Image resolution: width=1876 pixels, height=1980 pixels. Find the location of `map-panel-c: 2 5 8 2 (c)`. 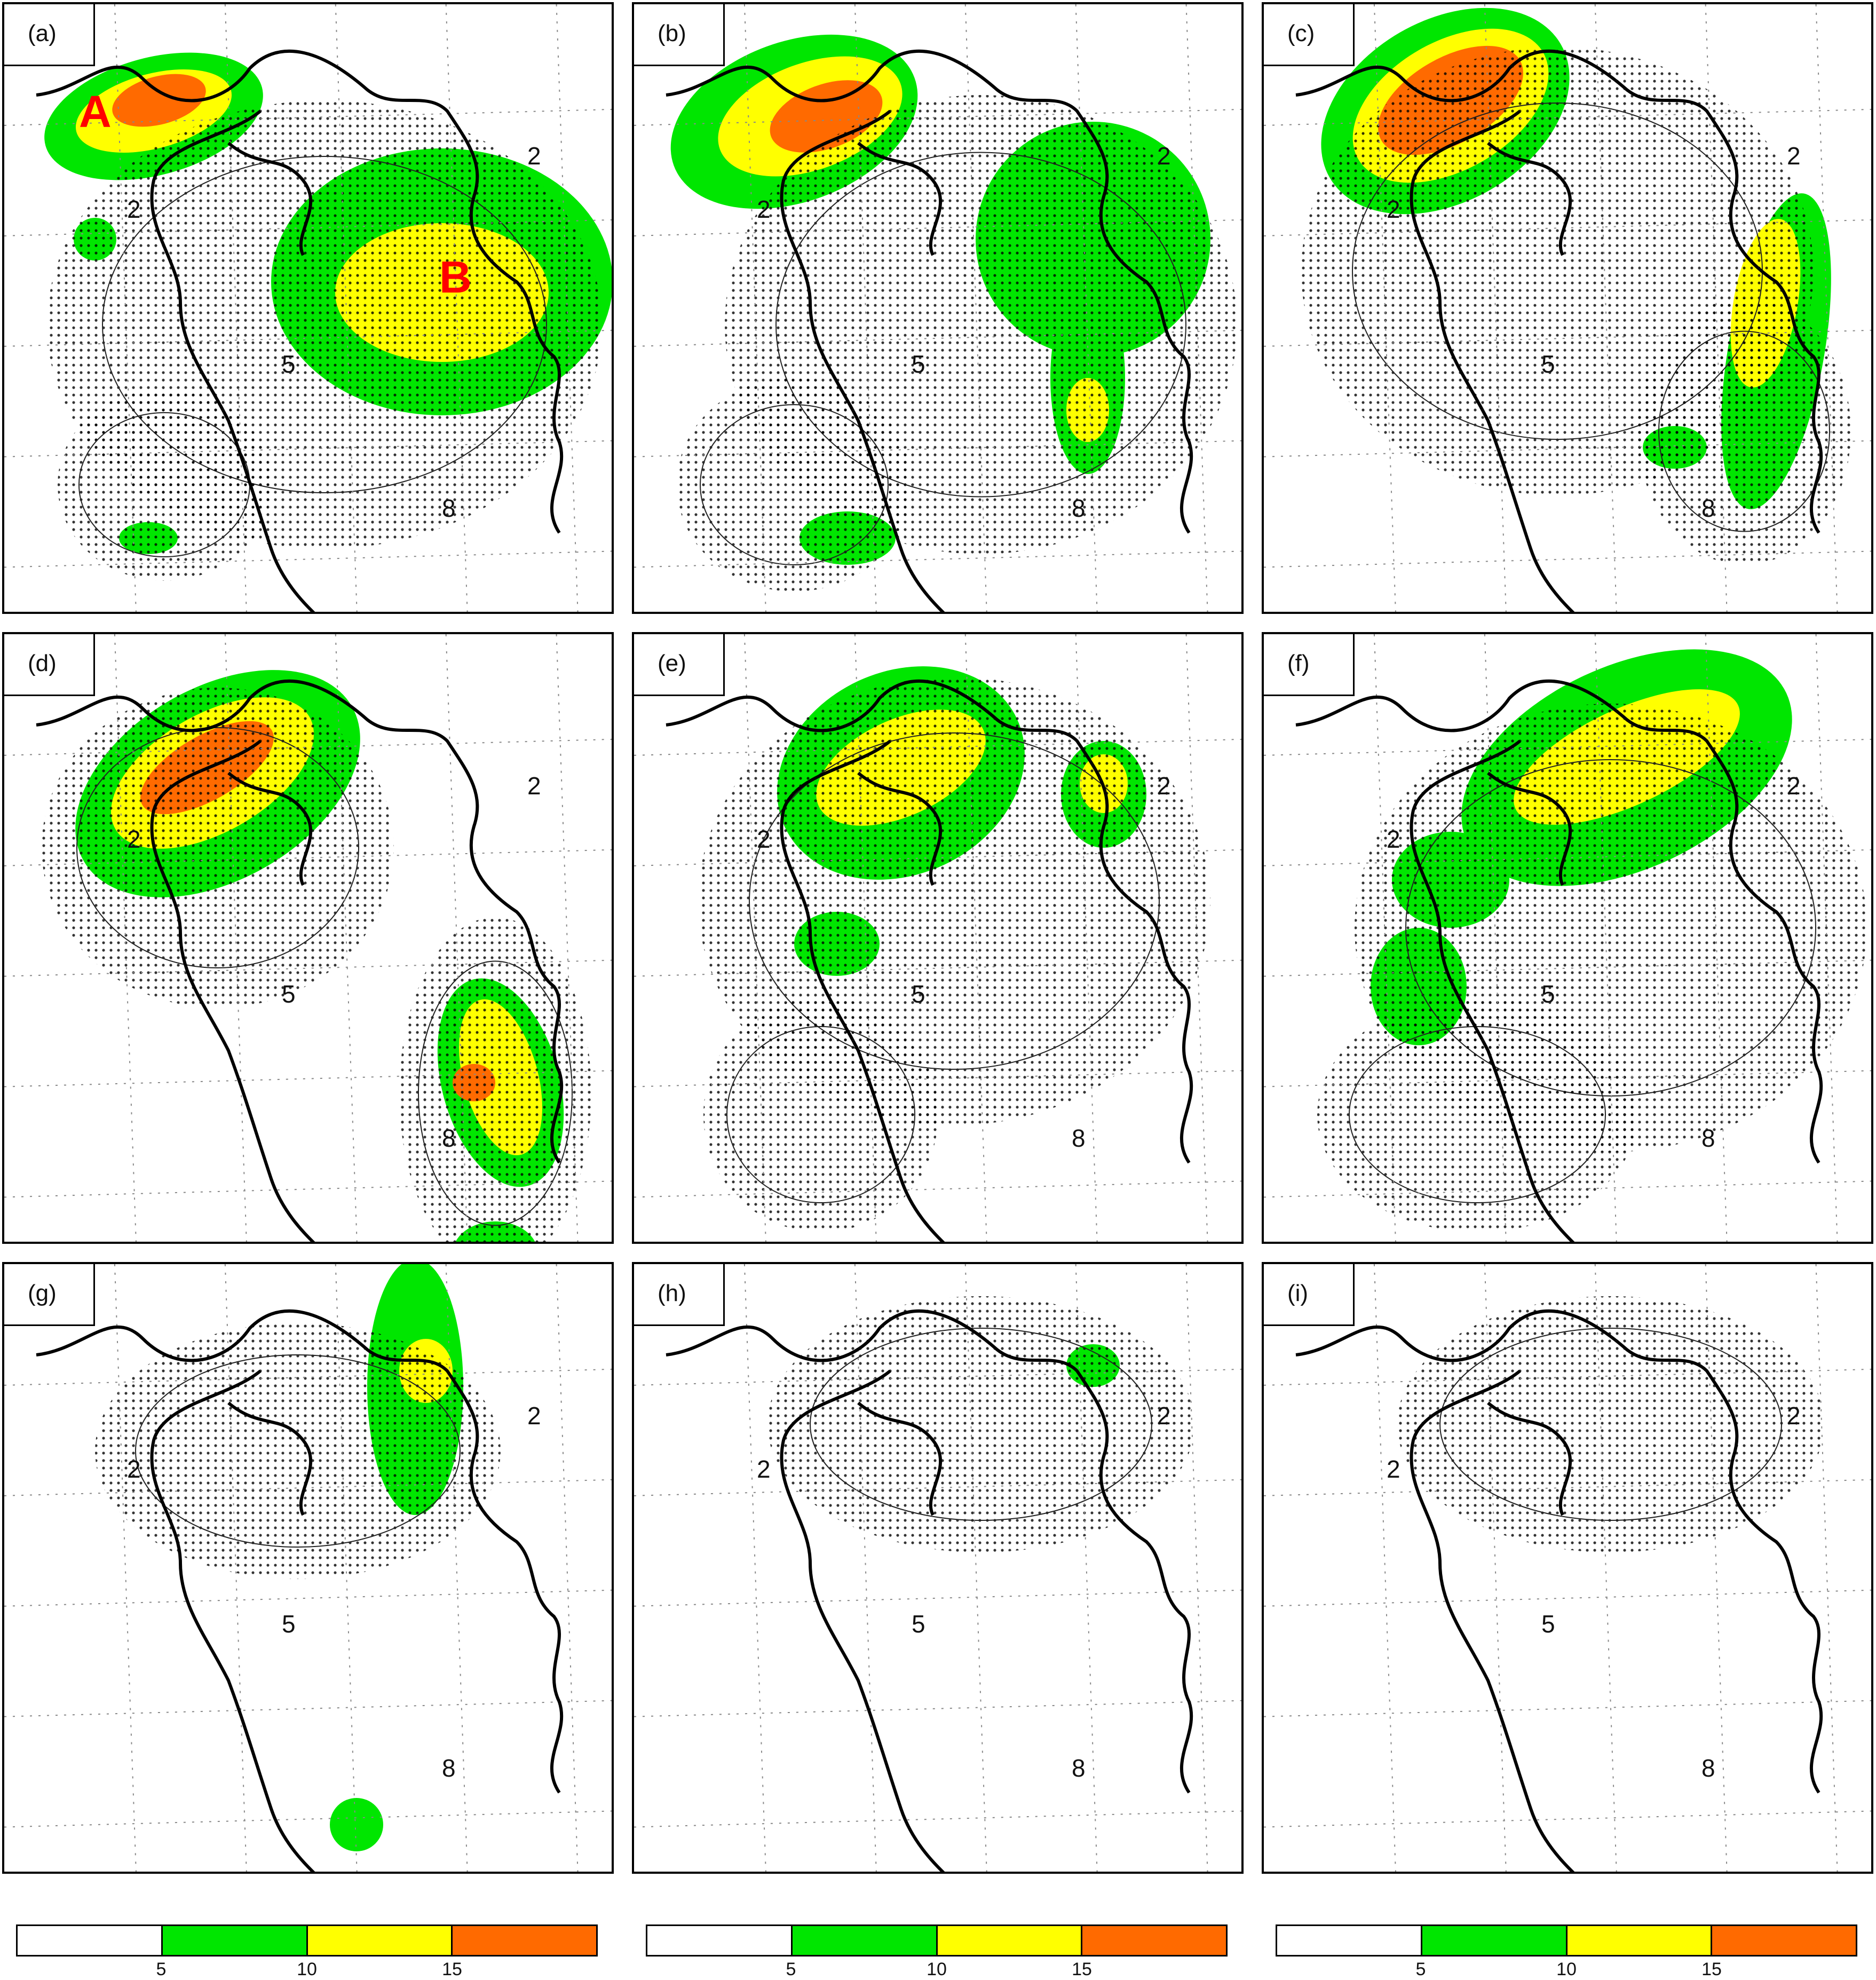

map-panel-c: 2 5 8 2 (c) is located at coordinates (1567, 308).